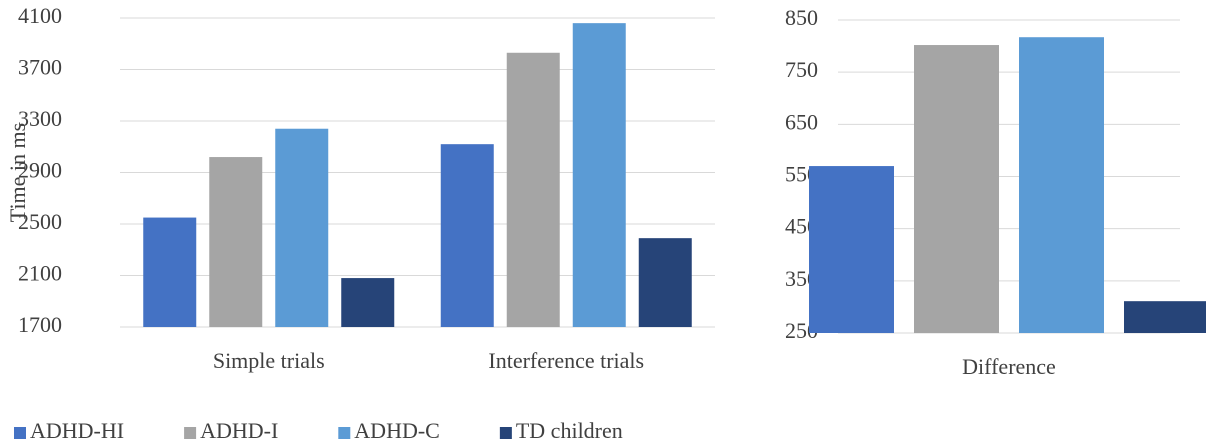 The width and height of the screenshot is (1206, 447). What do you see at coordinates (77, 430) in the screenshot?
I see `legend-label: ADHD-HI` at bounding box center [77, 430].